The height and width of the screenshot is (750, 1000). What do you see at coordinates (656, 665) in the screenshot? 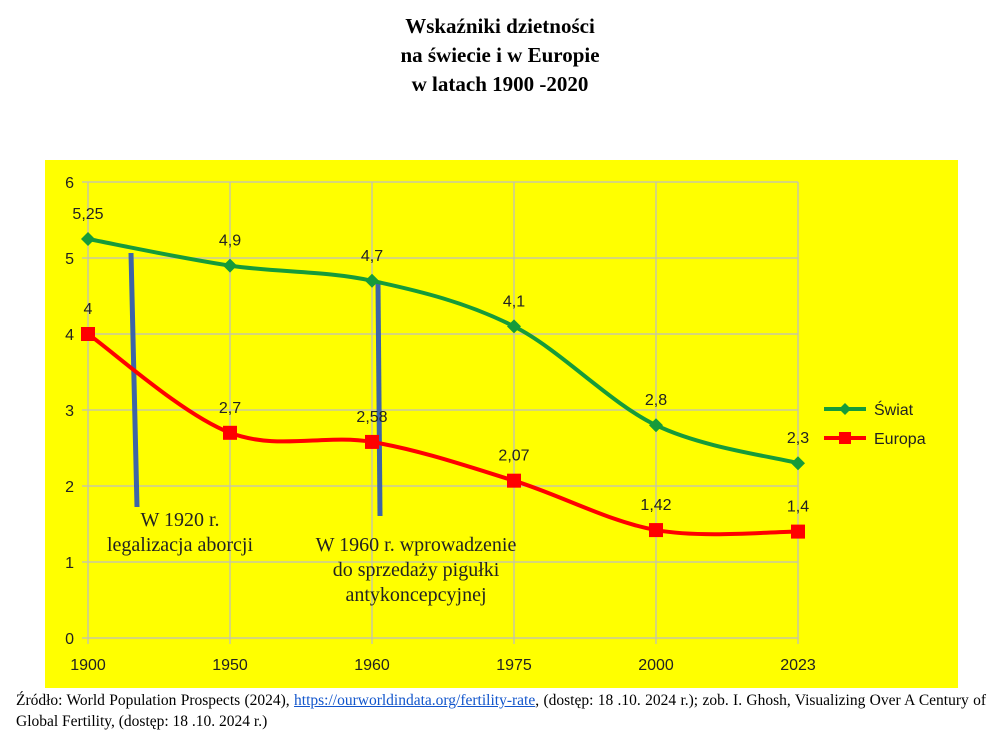
I see `x-tick-label: 2000` at bounding box center [656, 665].